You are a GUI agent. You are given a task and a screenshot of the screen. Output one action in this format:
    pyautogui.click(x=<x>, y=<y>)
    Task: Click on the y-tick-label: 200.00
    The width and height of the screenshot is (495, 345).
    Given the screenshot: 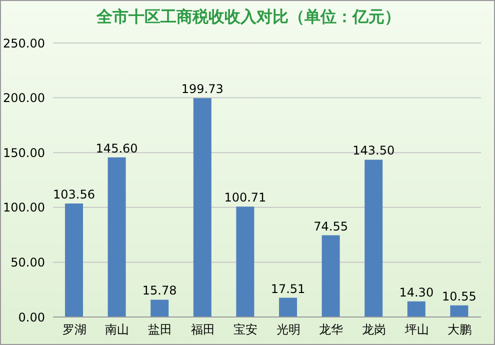 What is the action you would take?
    pyautogui.click(x=24, y=98)
    